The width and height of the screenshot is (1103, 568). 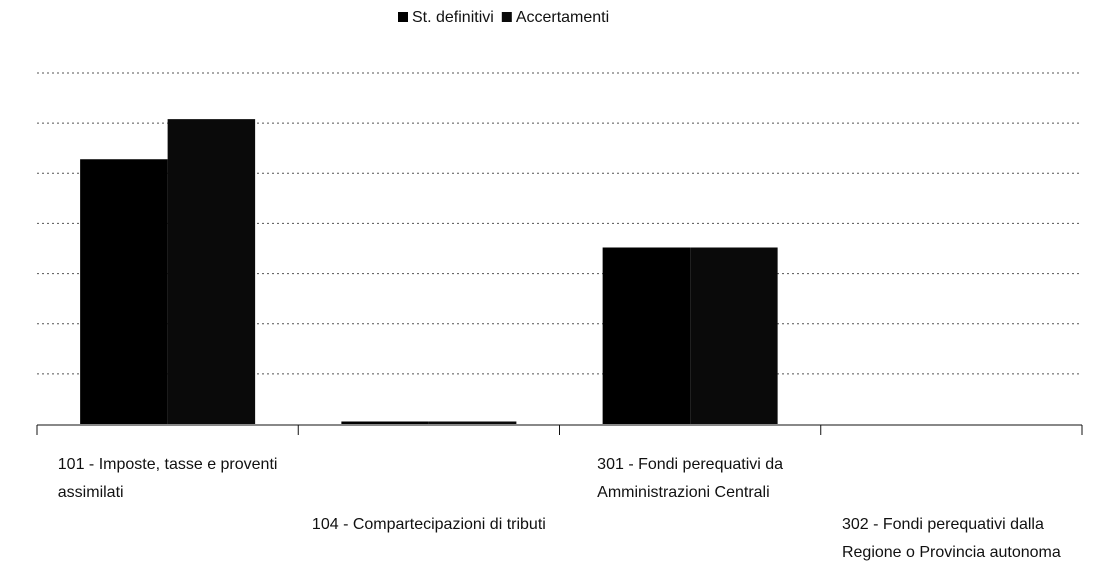 What do you see at coordinates (690, 464) in the screenshot?
I see `x-tick-label-line: 301 - Fondi perequativi da` at bounding box center [690, 464].